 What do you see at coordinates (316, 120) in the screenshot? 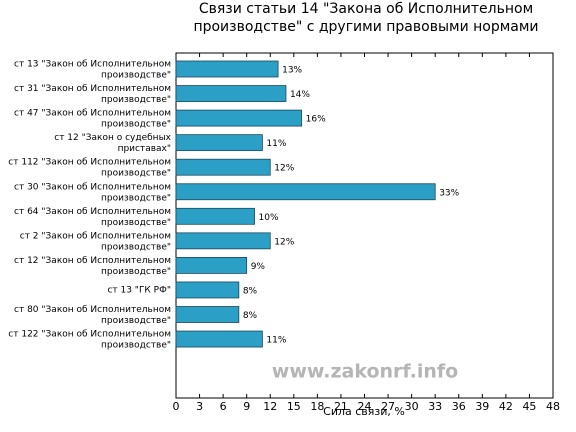
I see `value-label: 16%` at bounding box center [316, 120].